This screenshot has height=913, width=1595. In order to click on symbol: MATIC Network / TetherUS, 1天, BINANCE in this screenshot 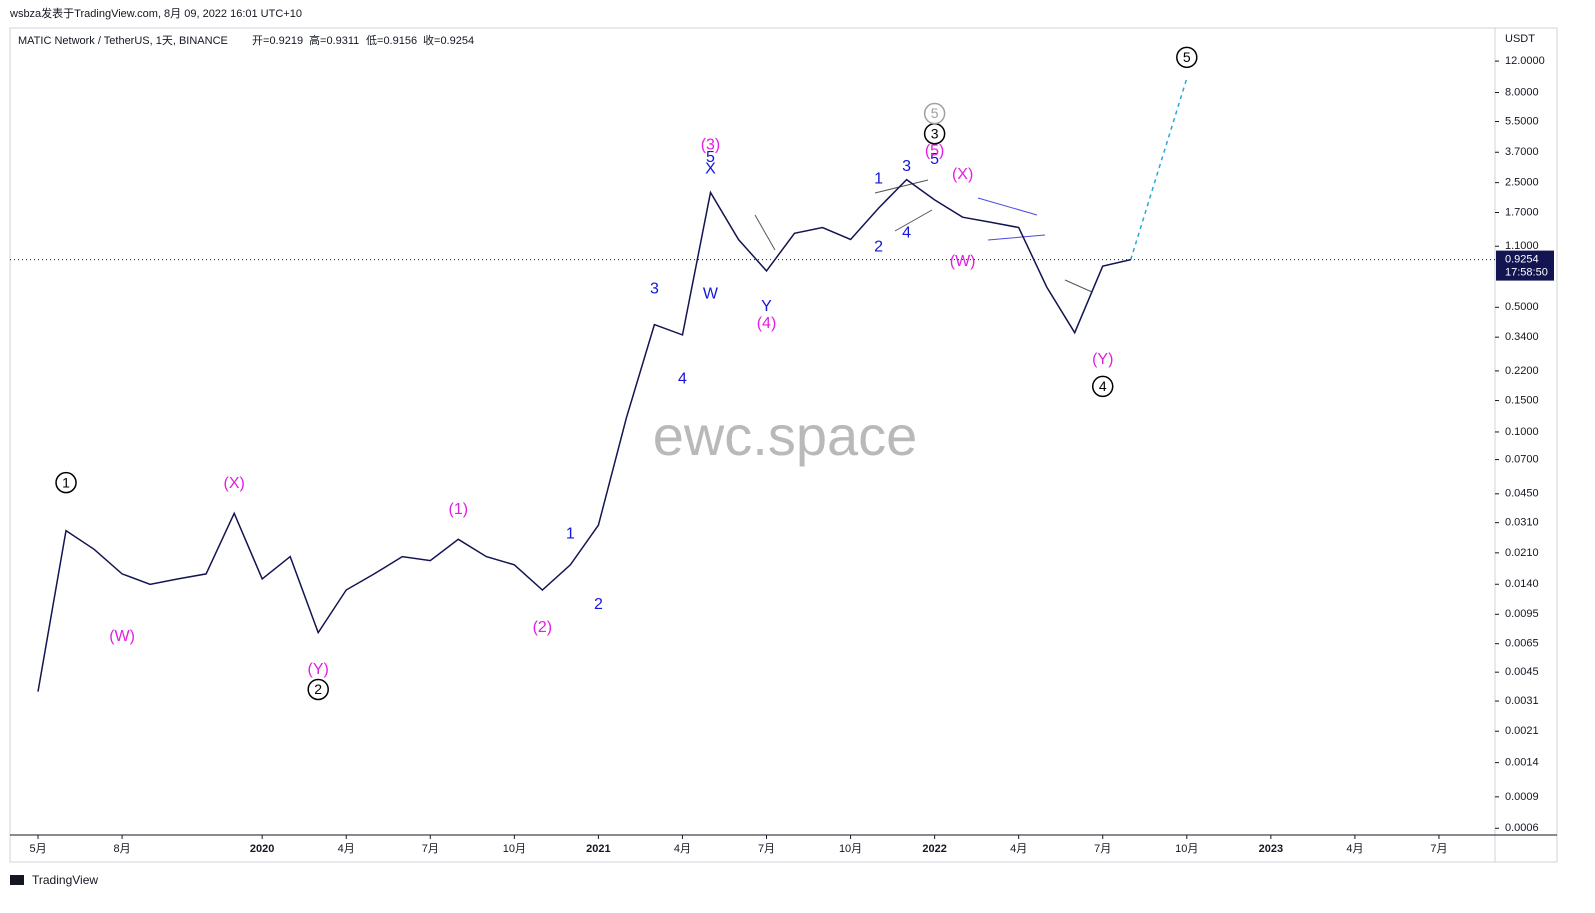, I will do `click(123, 41)`.